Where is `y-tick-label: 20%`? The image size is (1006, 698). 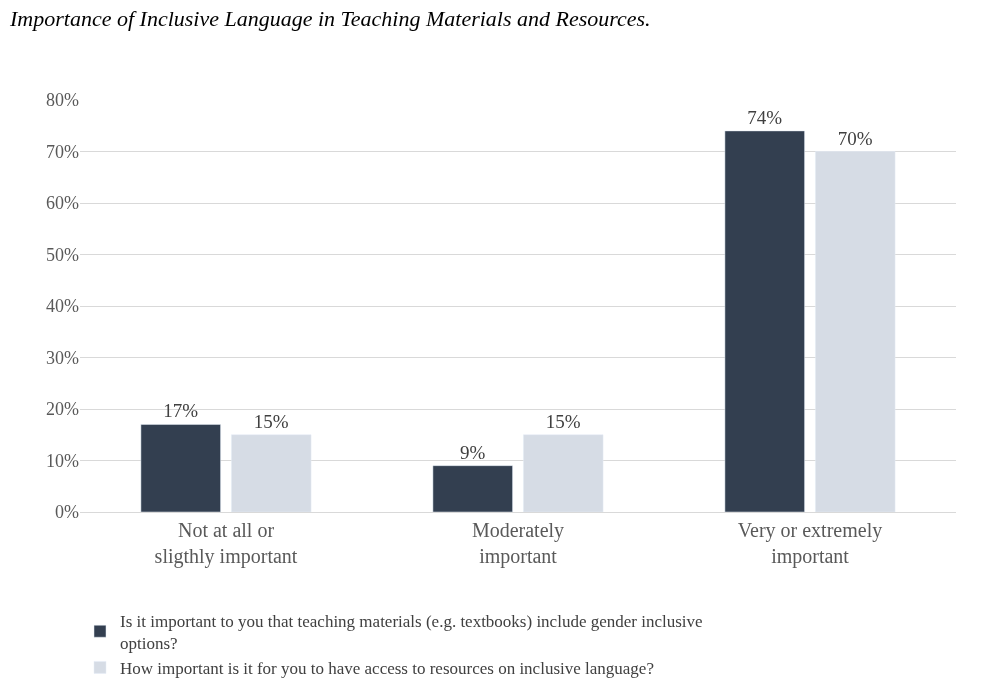 y-tick-label: 20% is located at coordinates (62, 409).